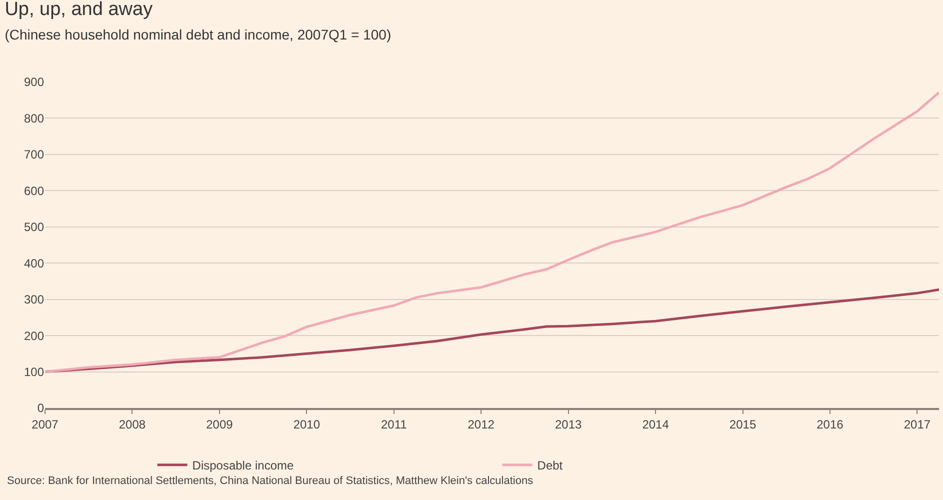 The width and height of the screenshot is (943, 500). What do you see at coordinates (79, 10) in the screenshot?
I see `chart-title: Up, up, and away` at bounding box center [79, 10].